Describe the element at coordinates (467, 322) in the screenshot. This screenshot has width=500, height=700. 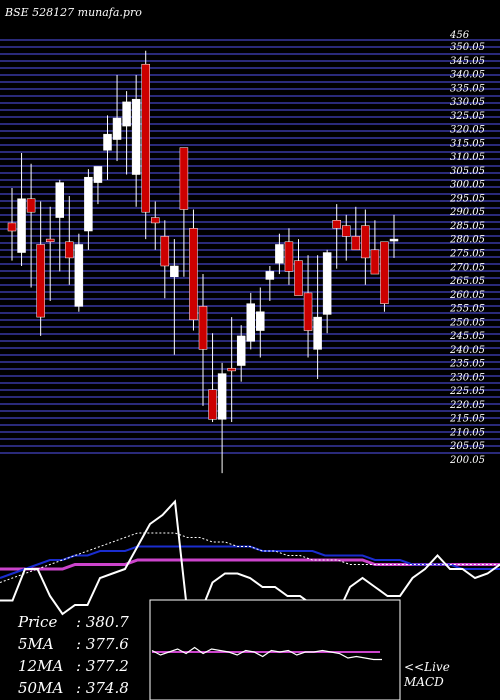
I see `y-tick-label: 250.05` at that location.